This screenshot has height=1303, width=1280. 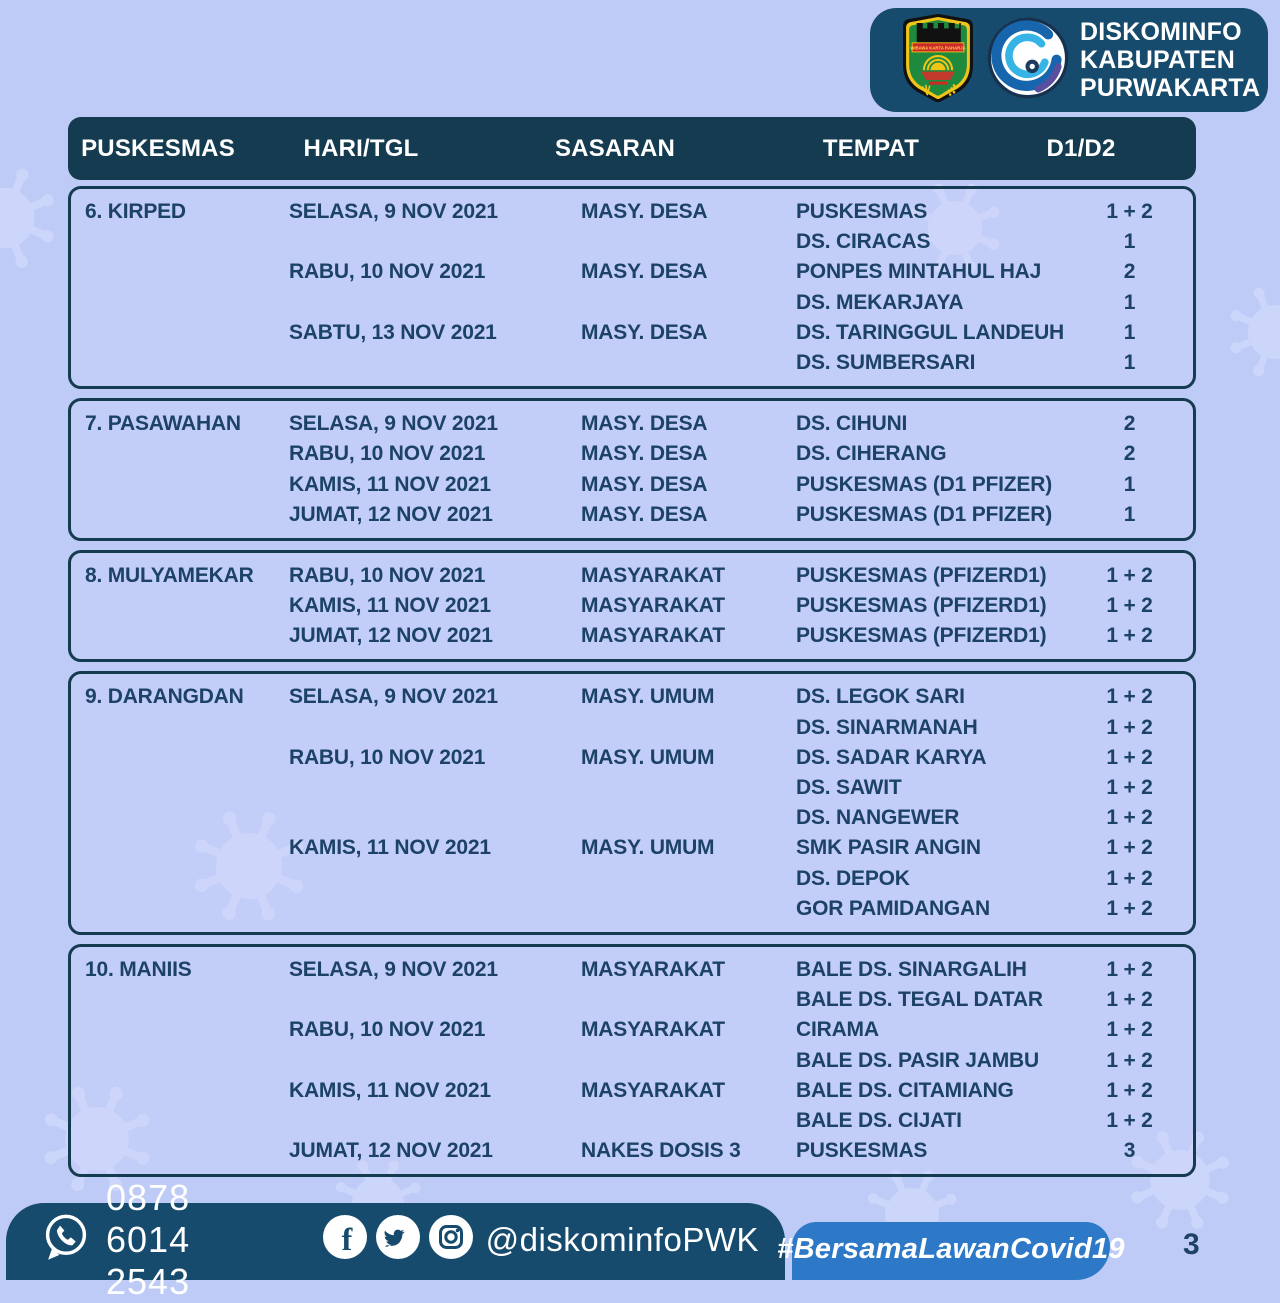 What do you see at coordinates (393, 332) in the screenshot?
I see `schedule-date: SABTU, 13 NOV 2021` at bounding box center [393, 332].